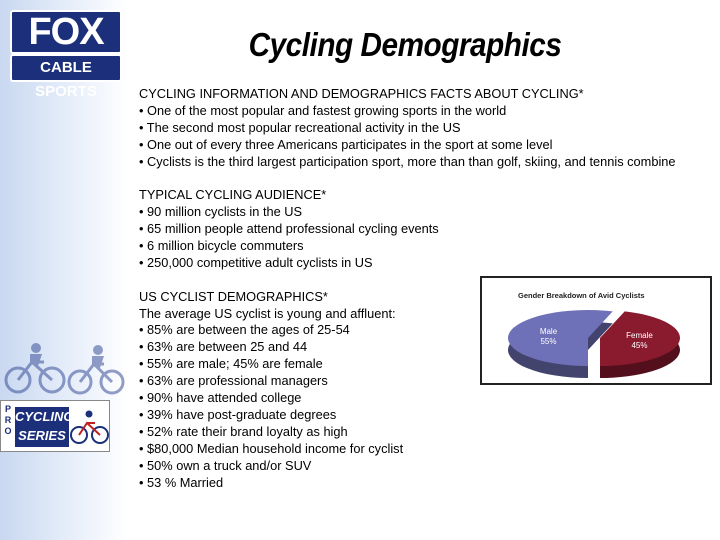  I want to click on list-item: • 90 million cyclists in the US, so click(221, 212).